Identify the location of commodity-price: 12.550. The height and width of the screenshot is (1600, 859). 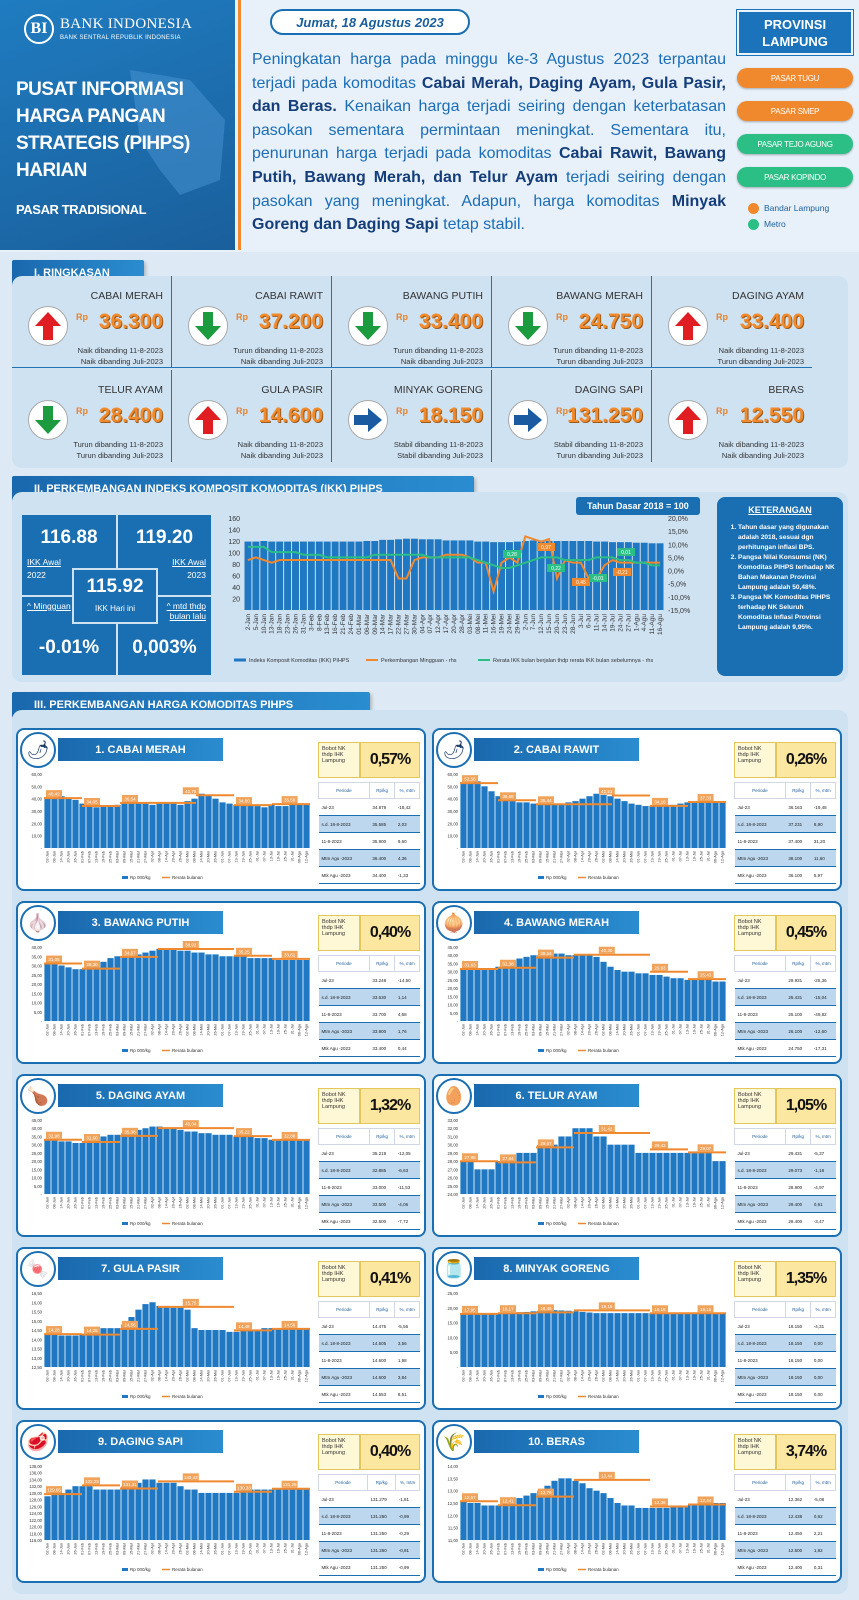
(771, 415).